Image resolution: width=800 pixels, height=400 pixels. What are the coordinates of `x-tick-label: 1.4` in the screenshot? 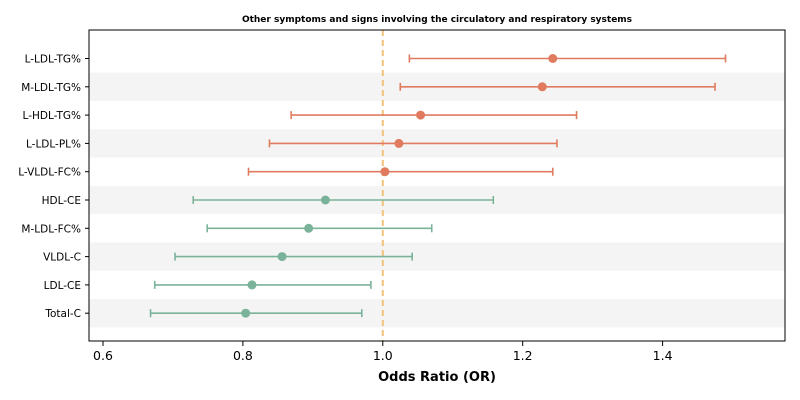 It's located at (663, 355).